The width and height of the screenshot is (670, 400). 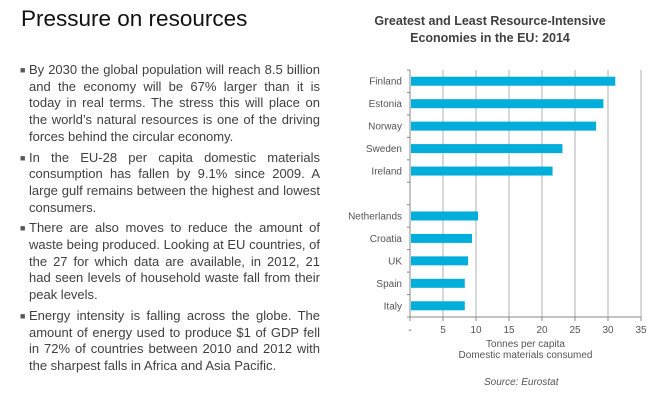 What do you see at coordinates (375, 216) in the screenshot?
I see `y-category-label: Netherlands` at bounding box center [375, 216].